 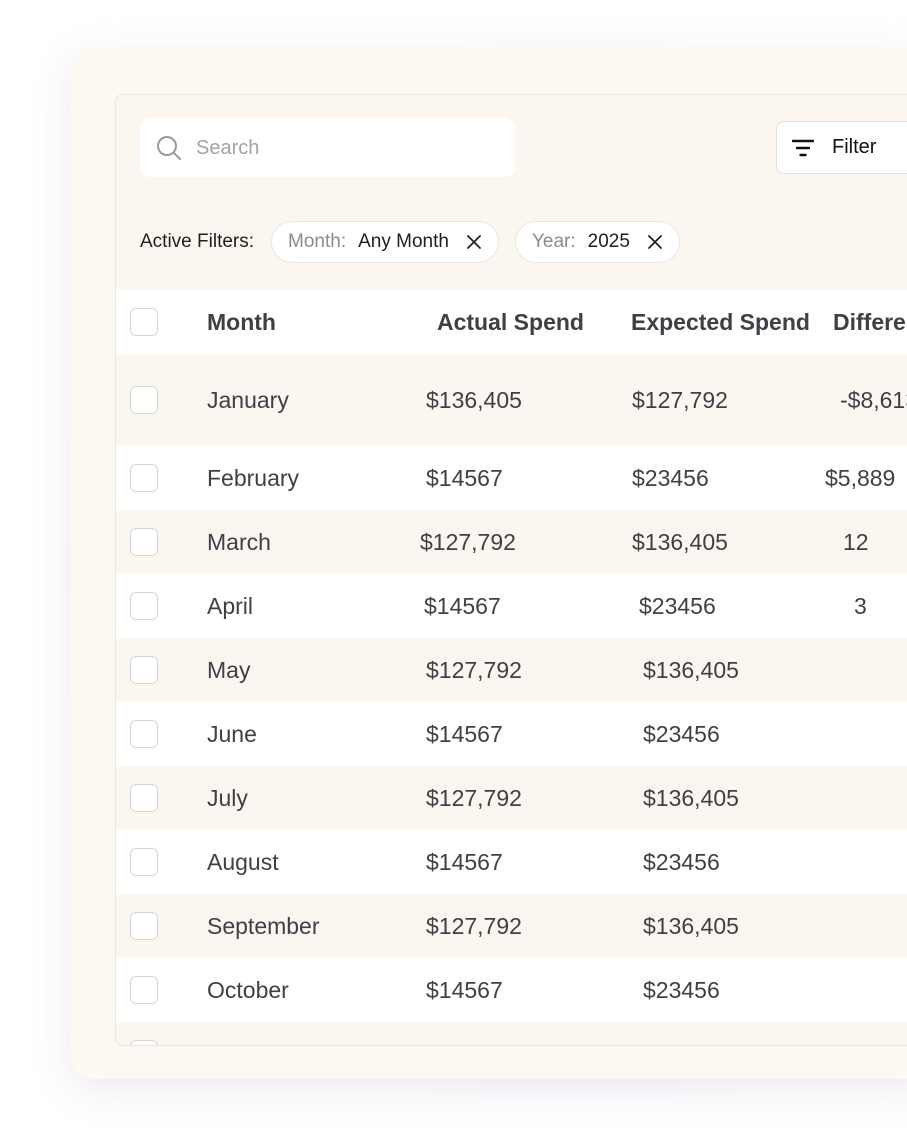 I want to click on search-icon, so click(x=169, y=148).